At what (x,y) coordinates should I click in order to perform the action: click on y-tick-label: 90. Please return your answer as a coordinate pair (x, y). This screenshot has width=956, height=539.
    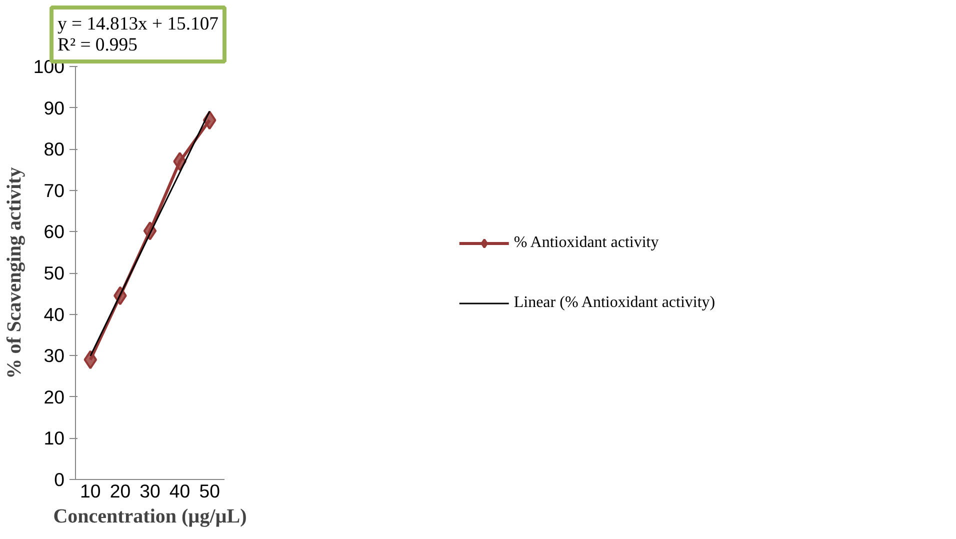
    Looking at the image, I should click on (54, 107).